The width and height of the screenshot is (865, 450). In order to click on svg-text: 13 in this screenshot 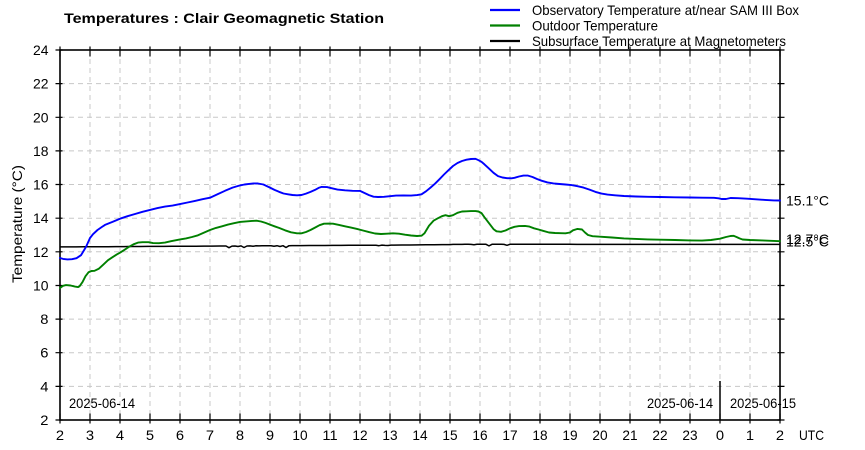, I will do `click(389, 435)`.